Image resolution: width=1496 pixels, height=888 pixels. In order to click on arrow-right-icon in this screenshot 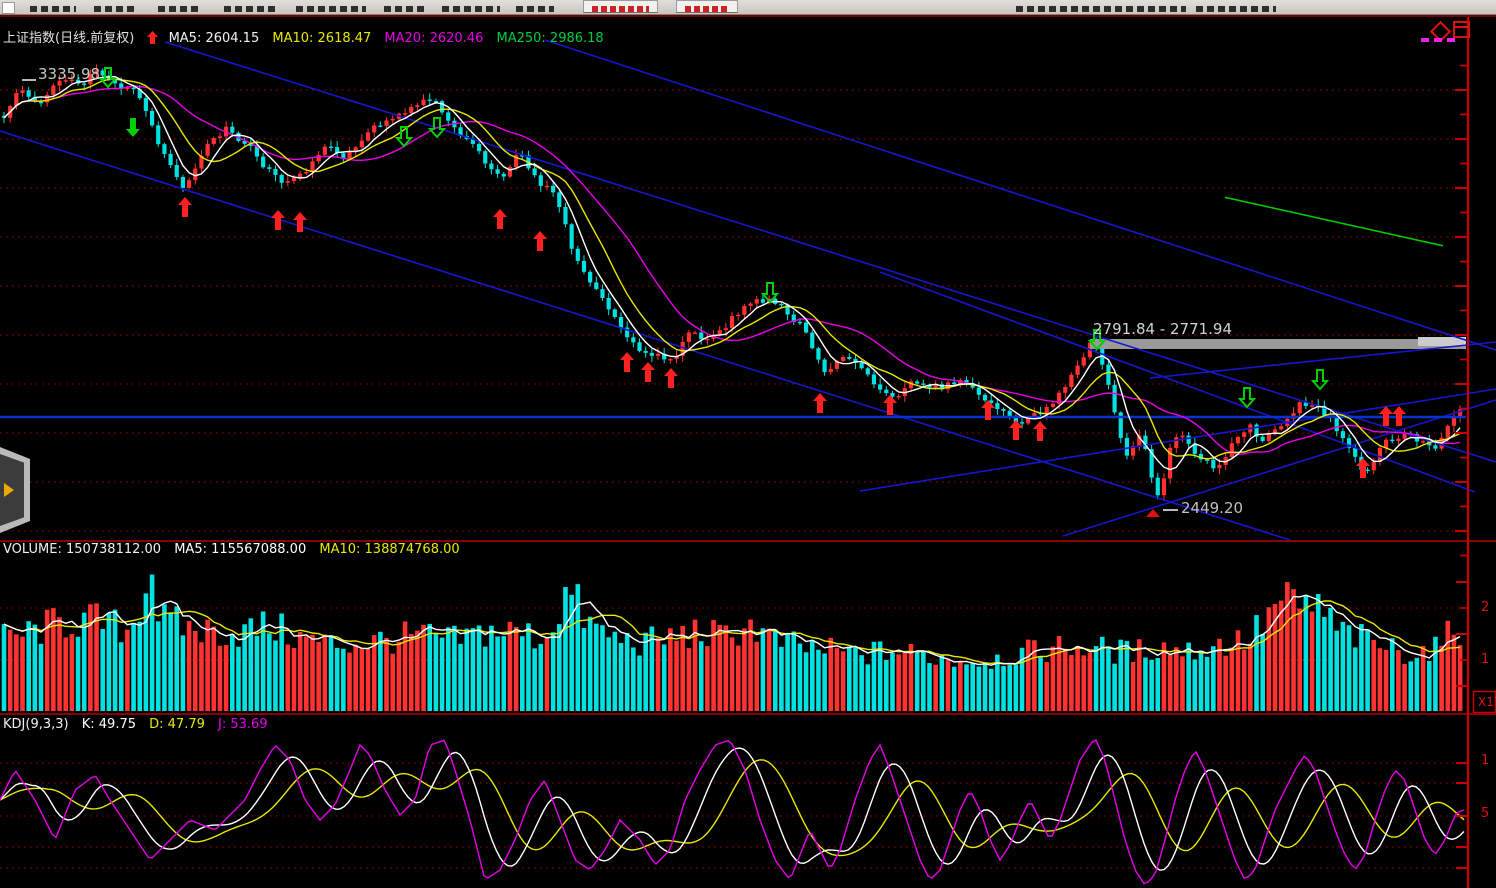, I will do `click(9, 490)`.